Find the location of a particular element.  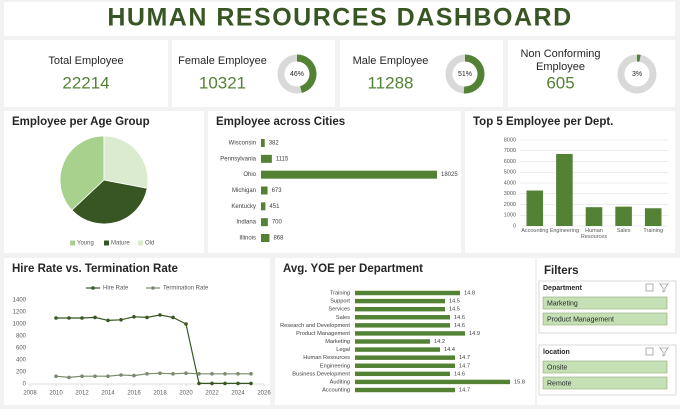

x-tick-label: Accounting is located at coordinates (535, 231).